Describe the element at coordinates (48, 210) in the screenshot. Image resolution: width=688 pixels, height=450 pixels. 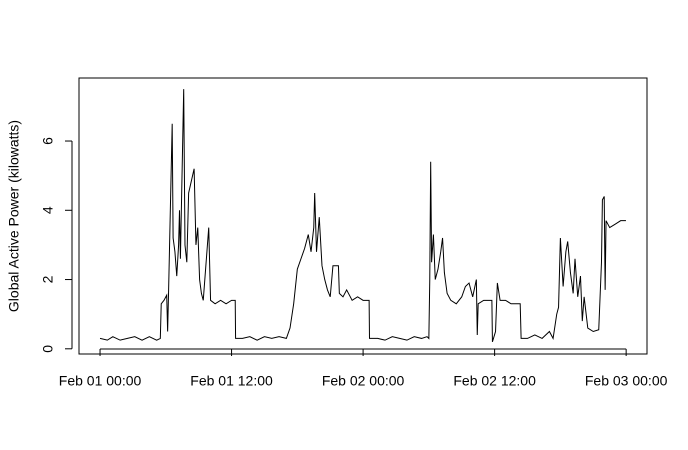
I see `y-tick-label: 4` at that location.